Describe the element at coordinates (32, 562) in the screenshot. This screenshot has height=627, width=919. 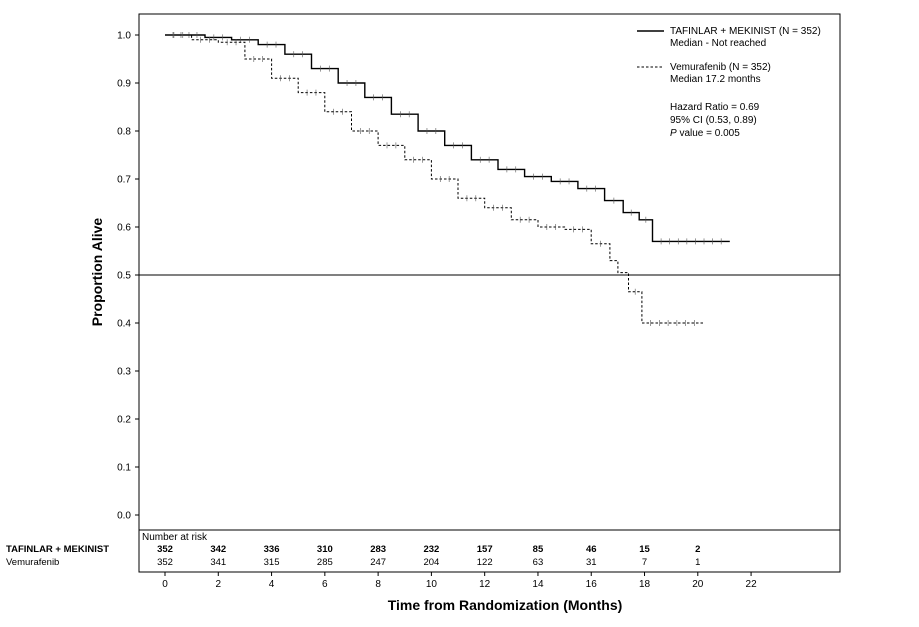
I see `risk-row-label-vemurafenib: Vemurafenib` at that location.